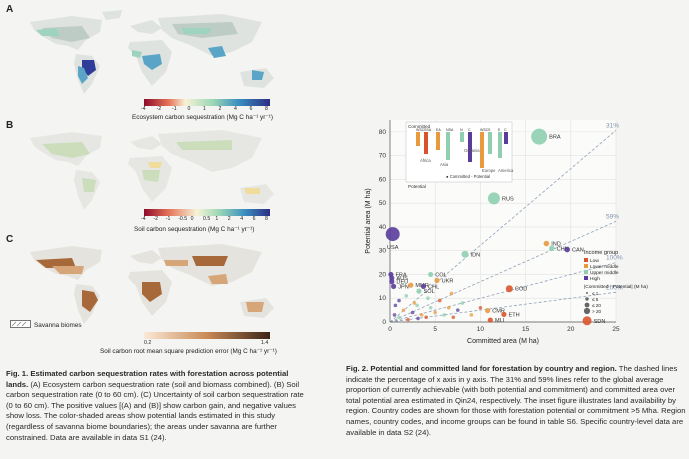 This screenshot has height=459, width=689. I want to click on legend-item-label: Upper middle, so click(604, 273).